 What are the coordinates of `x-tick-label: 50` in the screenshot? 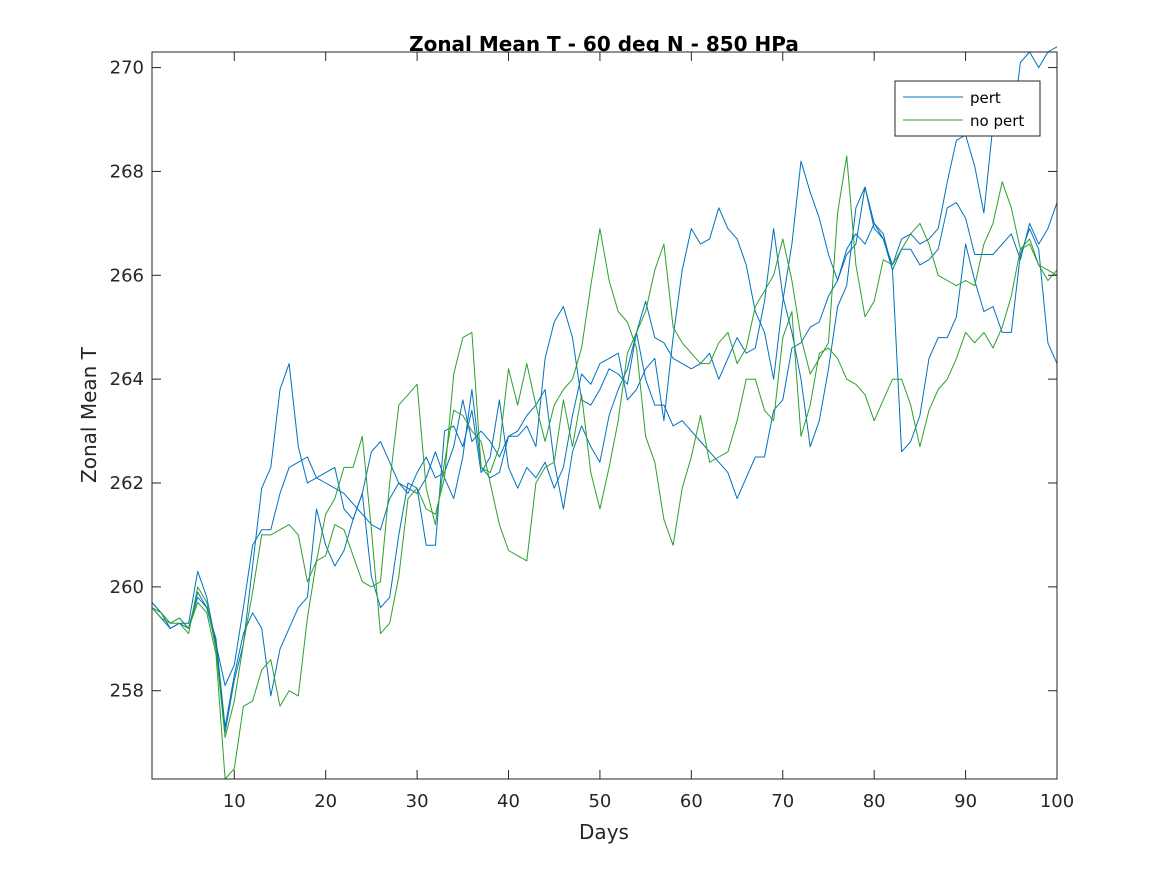 It's located at (599, 801).